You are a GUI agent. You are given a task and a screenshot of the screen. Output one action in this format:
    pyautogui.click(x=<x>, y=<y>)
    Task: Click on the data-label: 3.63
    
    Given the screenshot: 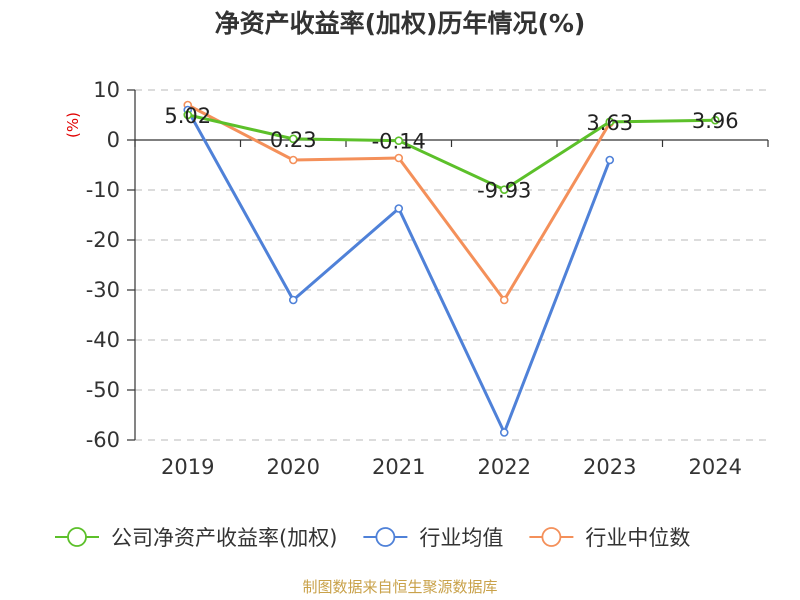 What is the action you would take?
    pyautogui.click(x=609, y=123)
    